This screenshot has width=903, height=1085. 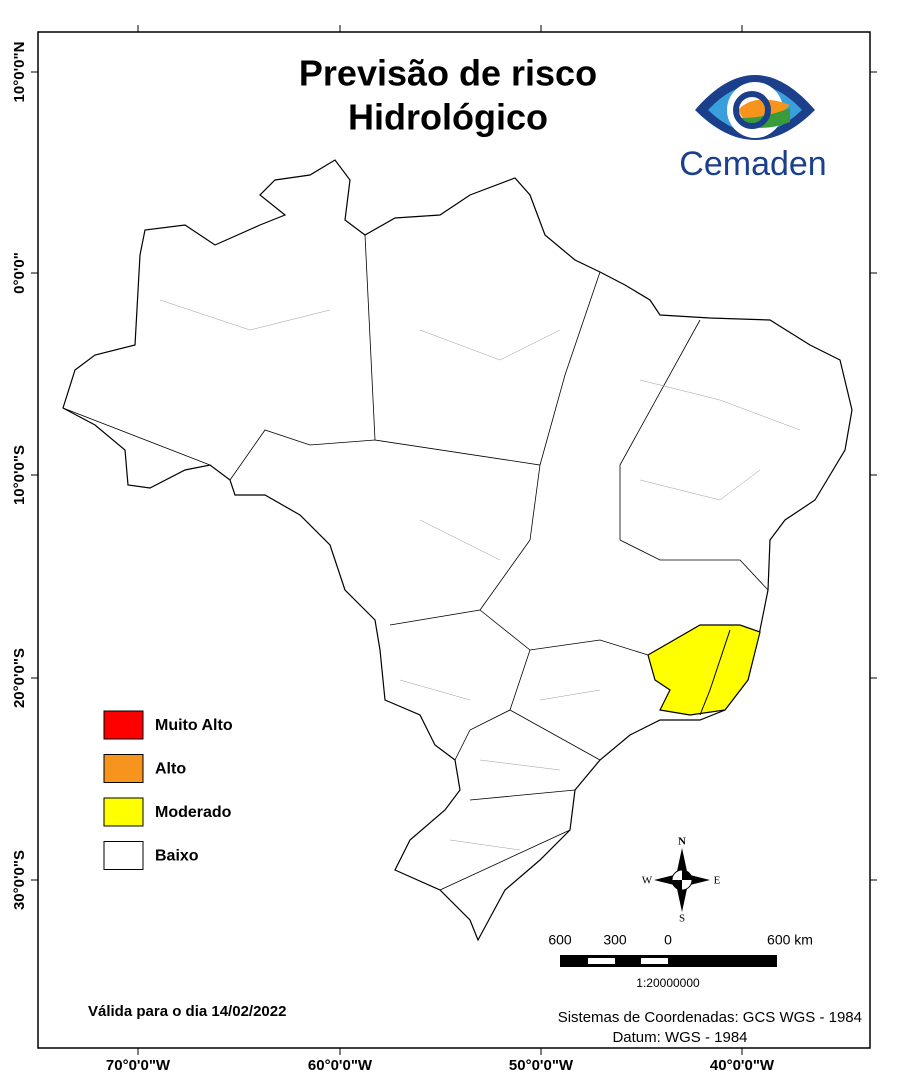 What do you see at coordinates (448, 73) in the screenshot?
I see `title-line1: Previsão de risco` at bounding box center [448, 73].